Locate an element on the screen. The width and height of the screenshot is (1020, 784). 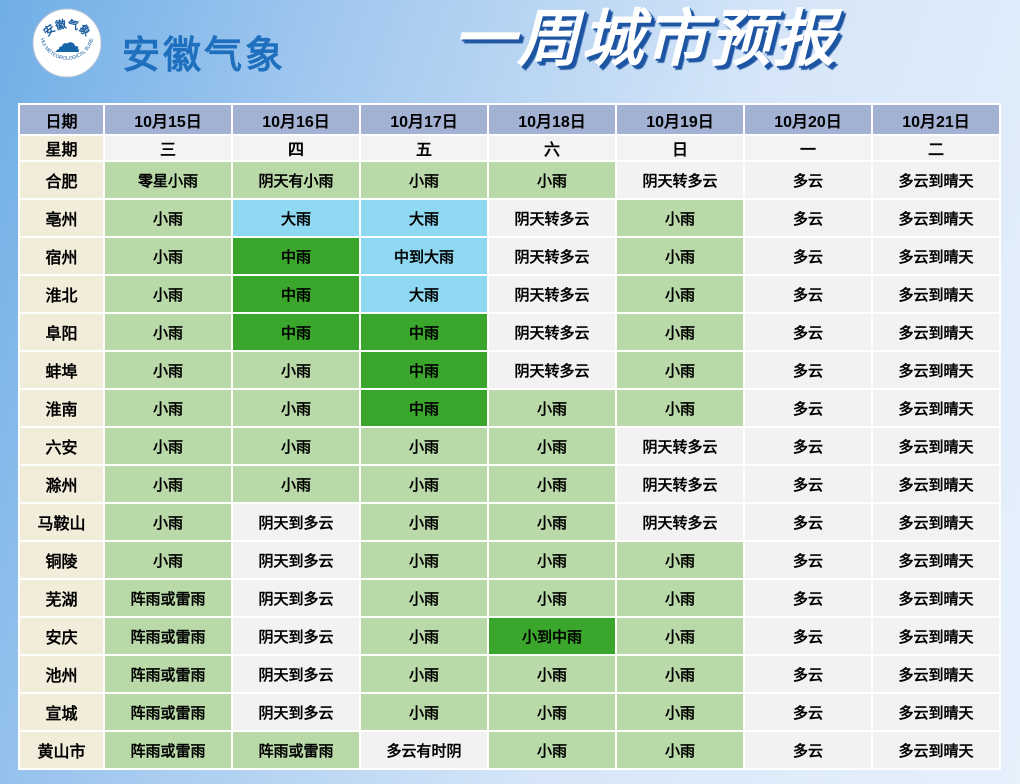
anhui-meteo-logo: 安徽气象 ANHUI METEOROLOGICAL BUREAU ☁ is located at coordinates (67, 43).